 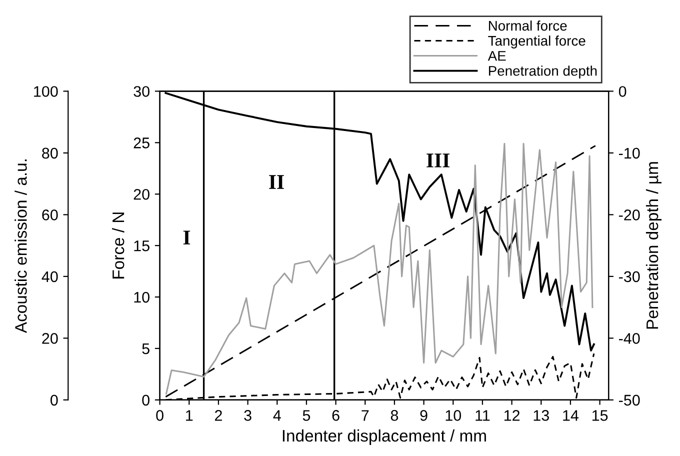 I want to click on x-tick-label: 5, so click(x=306, y=415).